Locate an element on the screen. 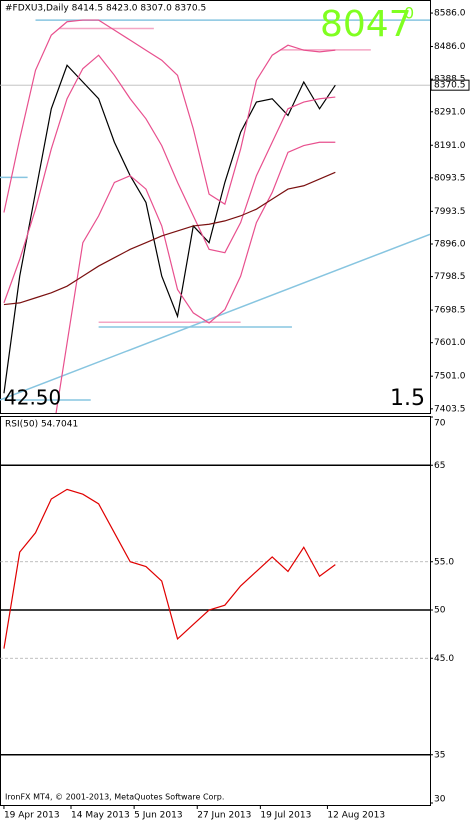  y-tick-label: 7896.0 is located at coordinates (450, 244).